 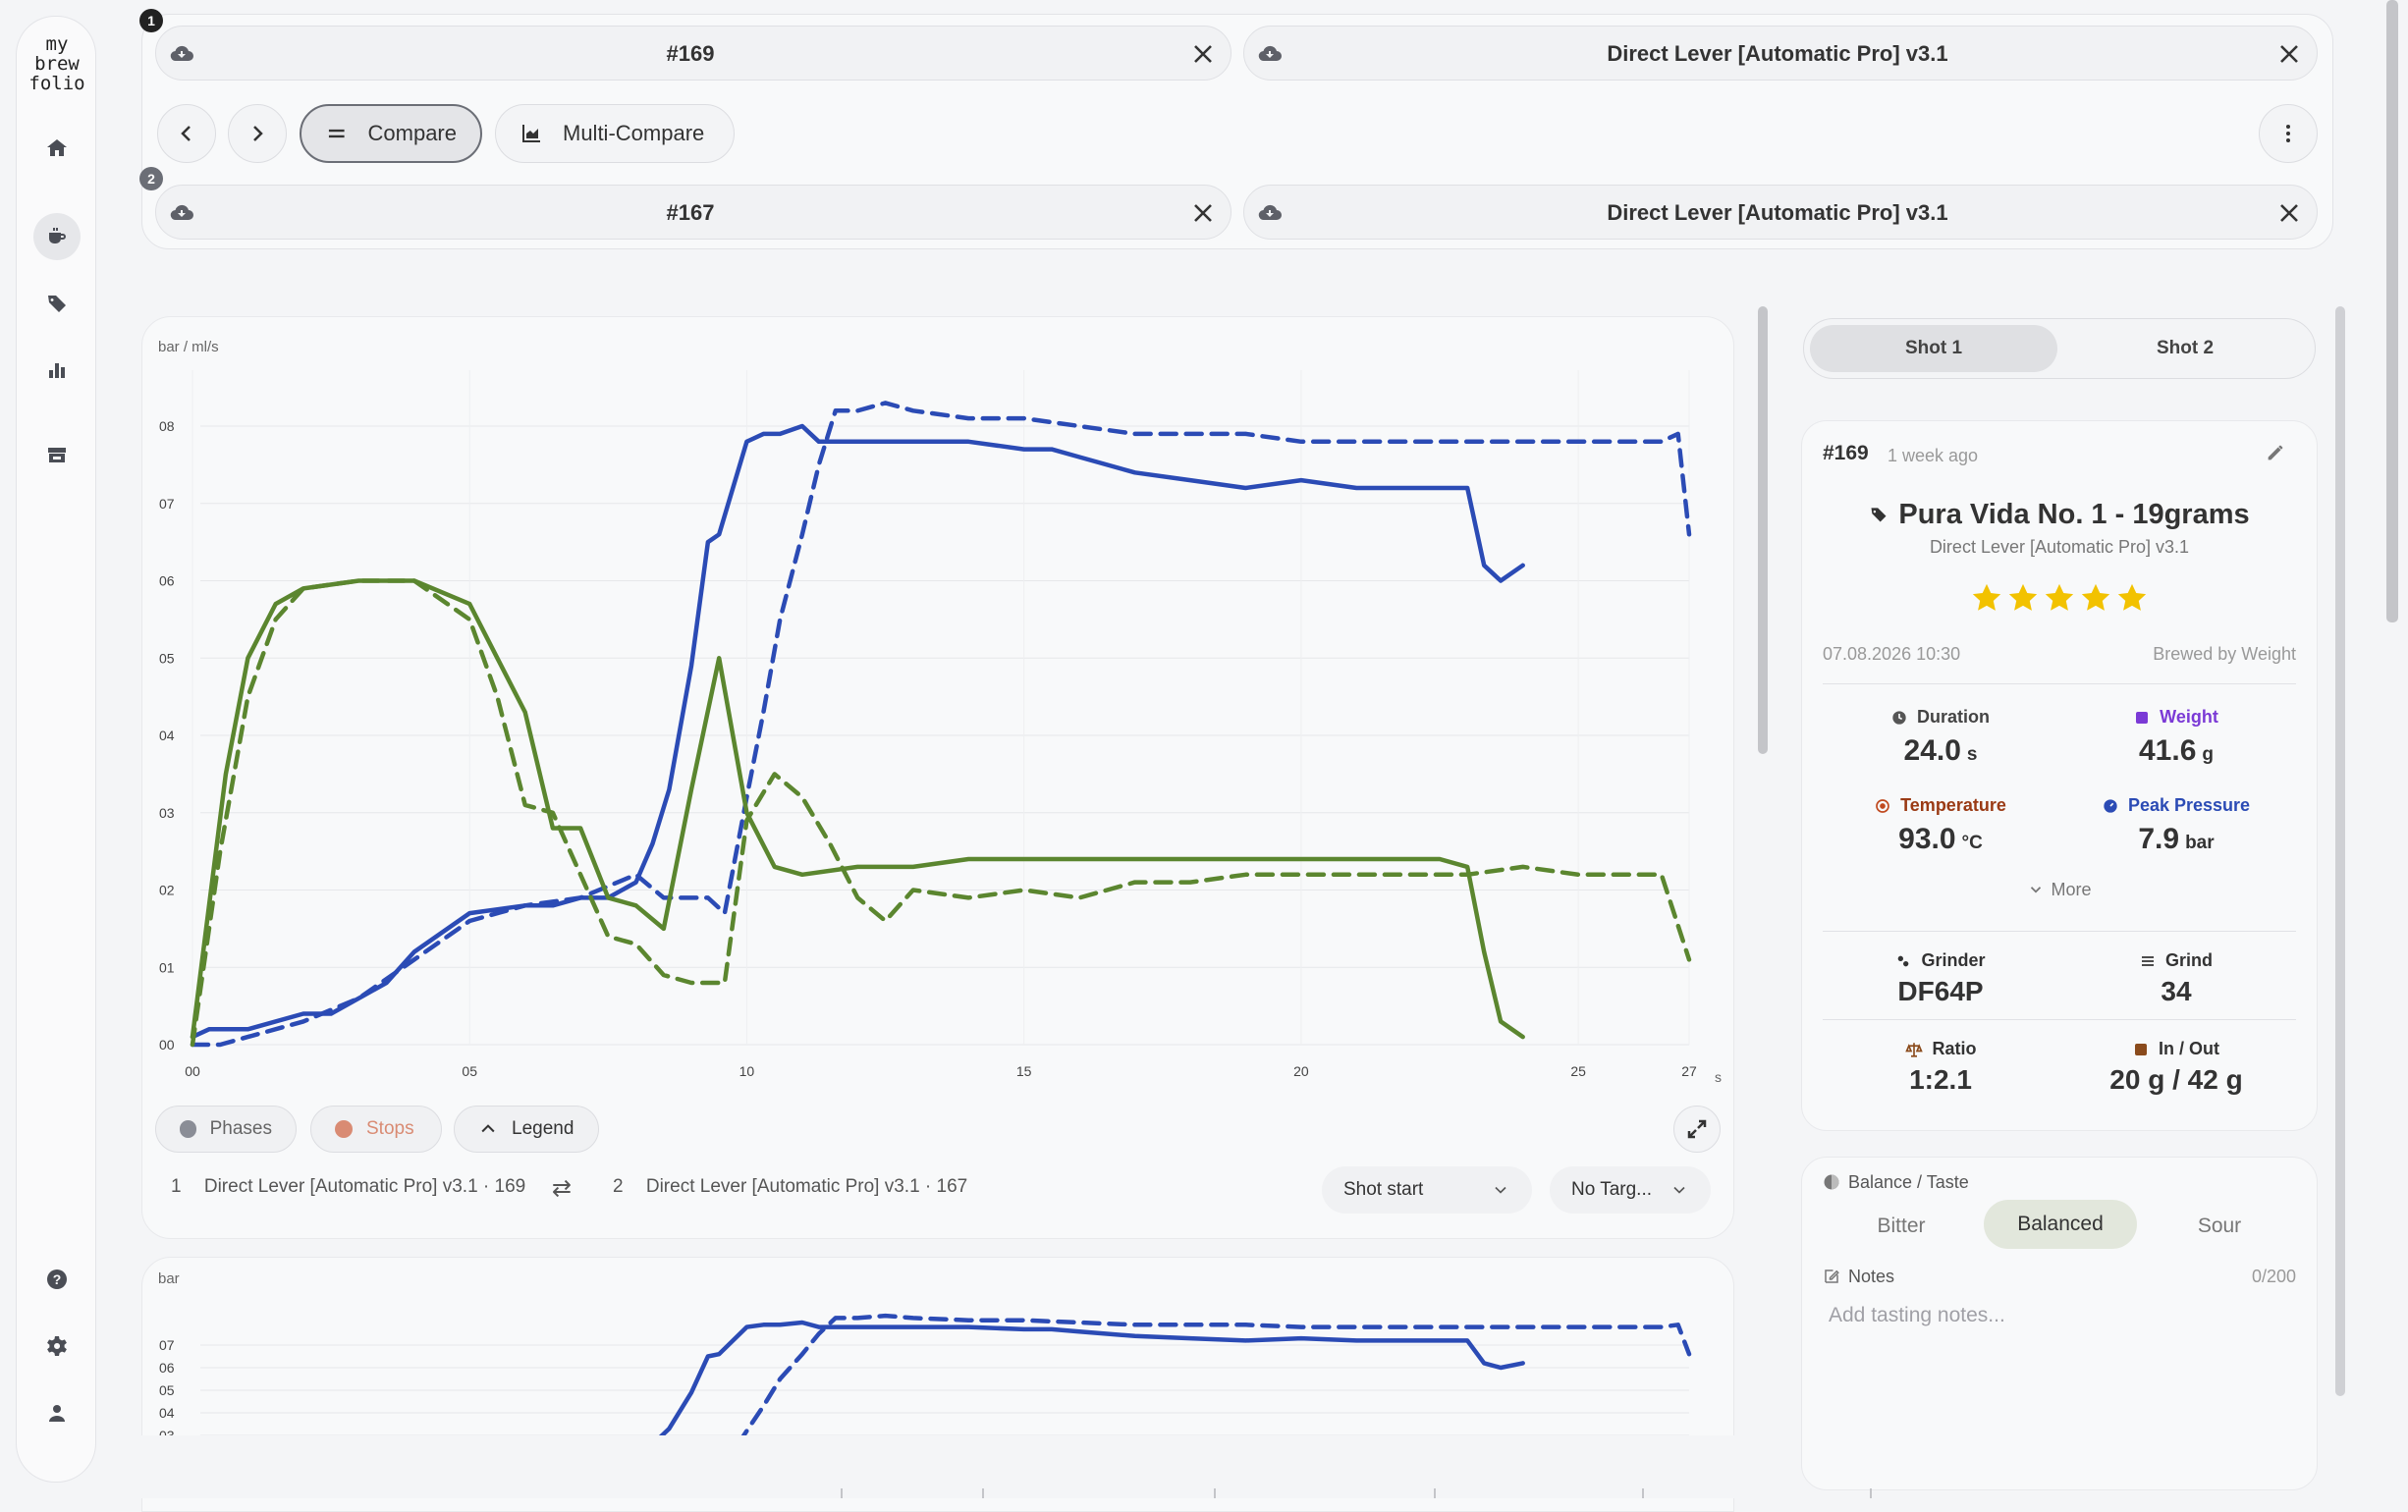 What do you see at coordinates (526, 1129) in the screenshot?
I see `legend-toggle: Legend` at bounding box center [526, 1129].